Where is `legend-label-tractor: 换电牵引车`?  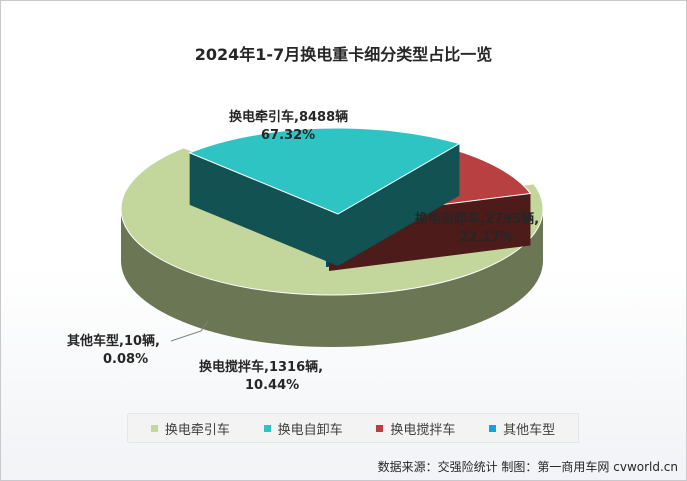
legend-label-tractor: 换电牵引车 is located at coordinates (197, 430).